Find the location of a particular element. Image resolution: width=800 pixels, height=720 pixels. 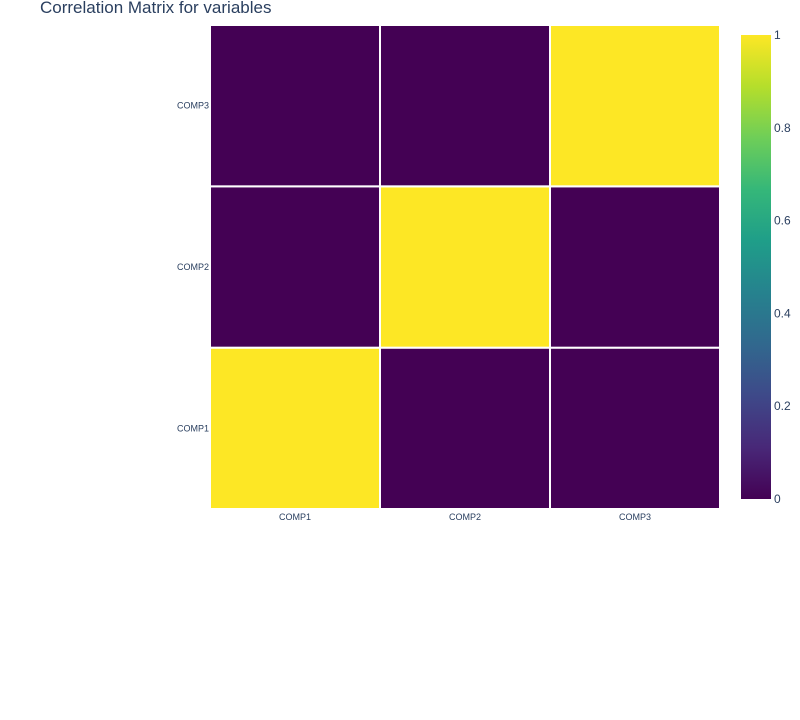

heatmap-cell-comp2-comp3 is located at coordinates (635, 267).